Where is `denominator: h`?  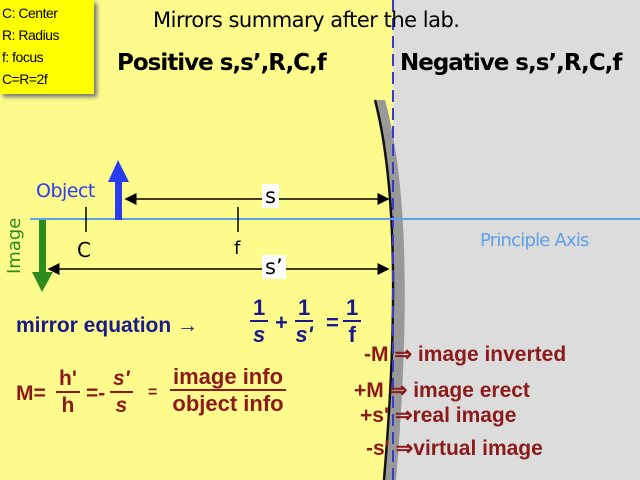
denominator: h is located at coordinates (68, 405).